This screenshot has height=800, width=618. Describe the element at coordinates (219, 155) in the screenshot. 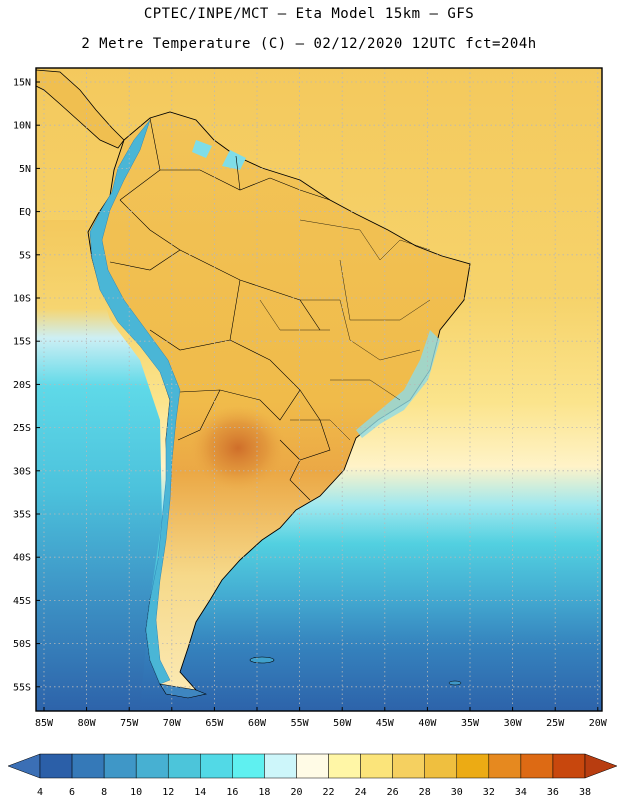

I see `guiana-highlands` at that location.